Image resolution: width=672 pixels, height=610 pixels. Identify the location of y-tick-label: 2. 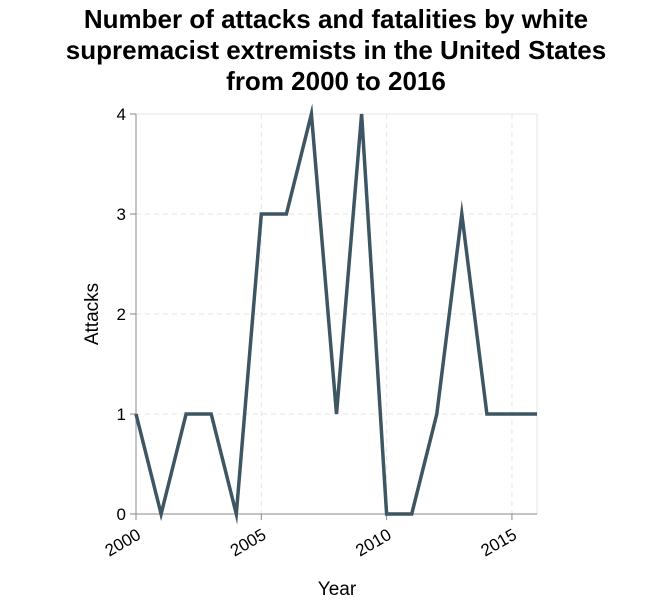
(121, 314).